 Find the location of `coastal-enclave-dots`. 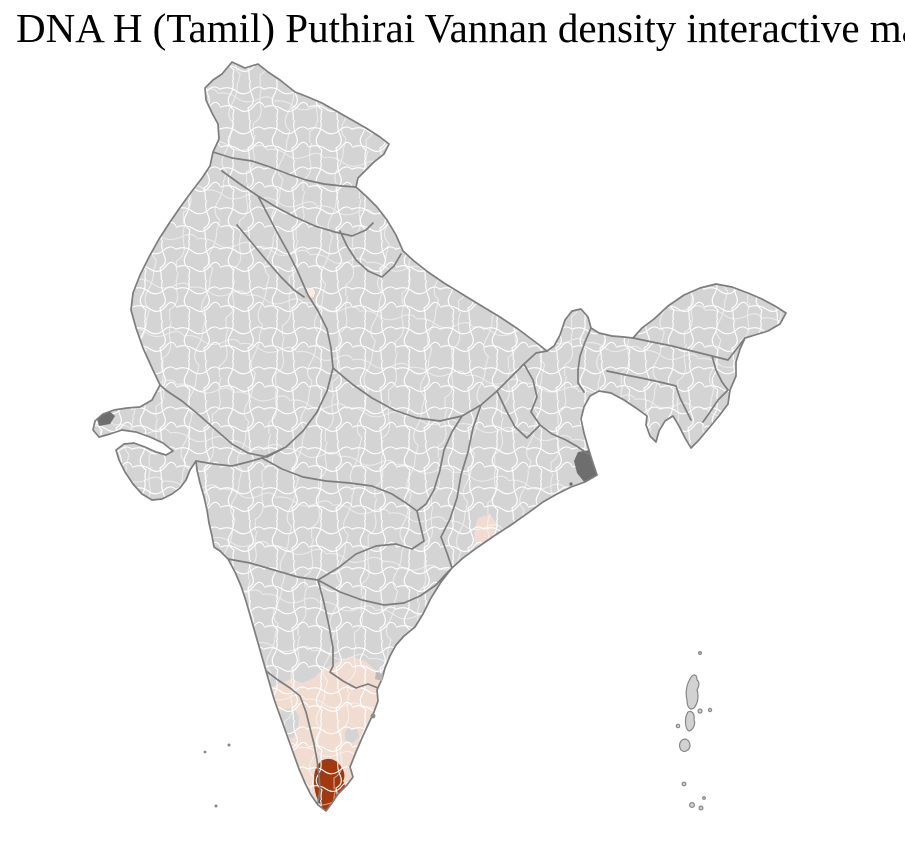

coastal-enclave-dots is located at coordinates (376, 695).